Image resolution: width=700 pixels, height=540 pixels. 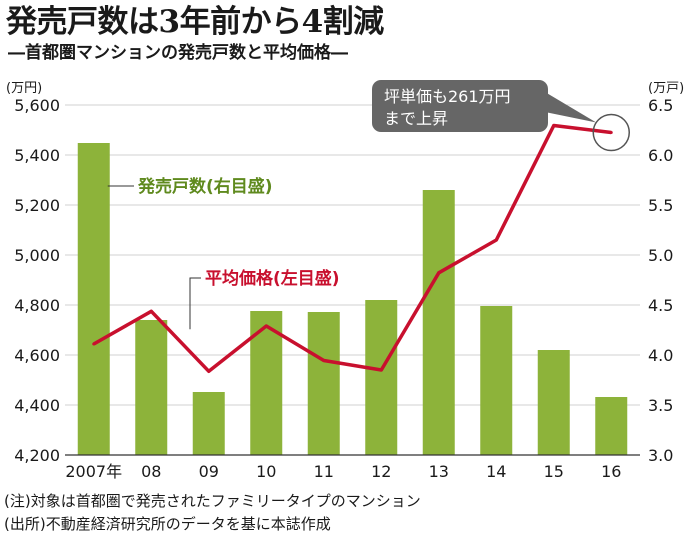 What do you see at coordinates (212, 501) in the screenshot?
I see `footnote: (注)対象は首都圏で発売されたファミリータイプのマンション` at bounding box center [212, 501].